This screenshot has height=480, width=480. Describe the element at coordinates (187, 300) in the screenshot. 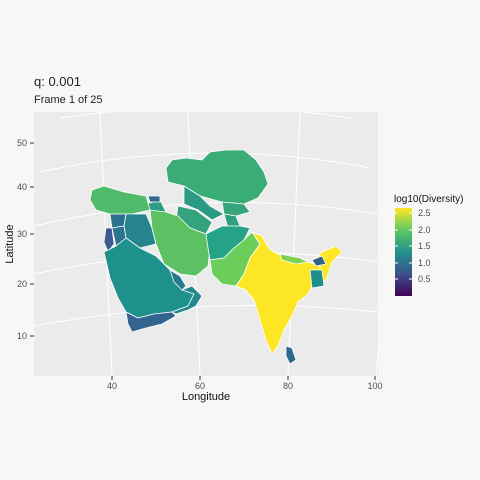

I see `region-oman` at that location.